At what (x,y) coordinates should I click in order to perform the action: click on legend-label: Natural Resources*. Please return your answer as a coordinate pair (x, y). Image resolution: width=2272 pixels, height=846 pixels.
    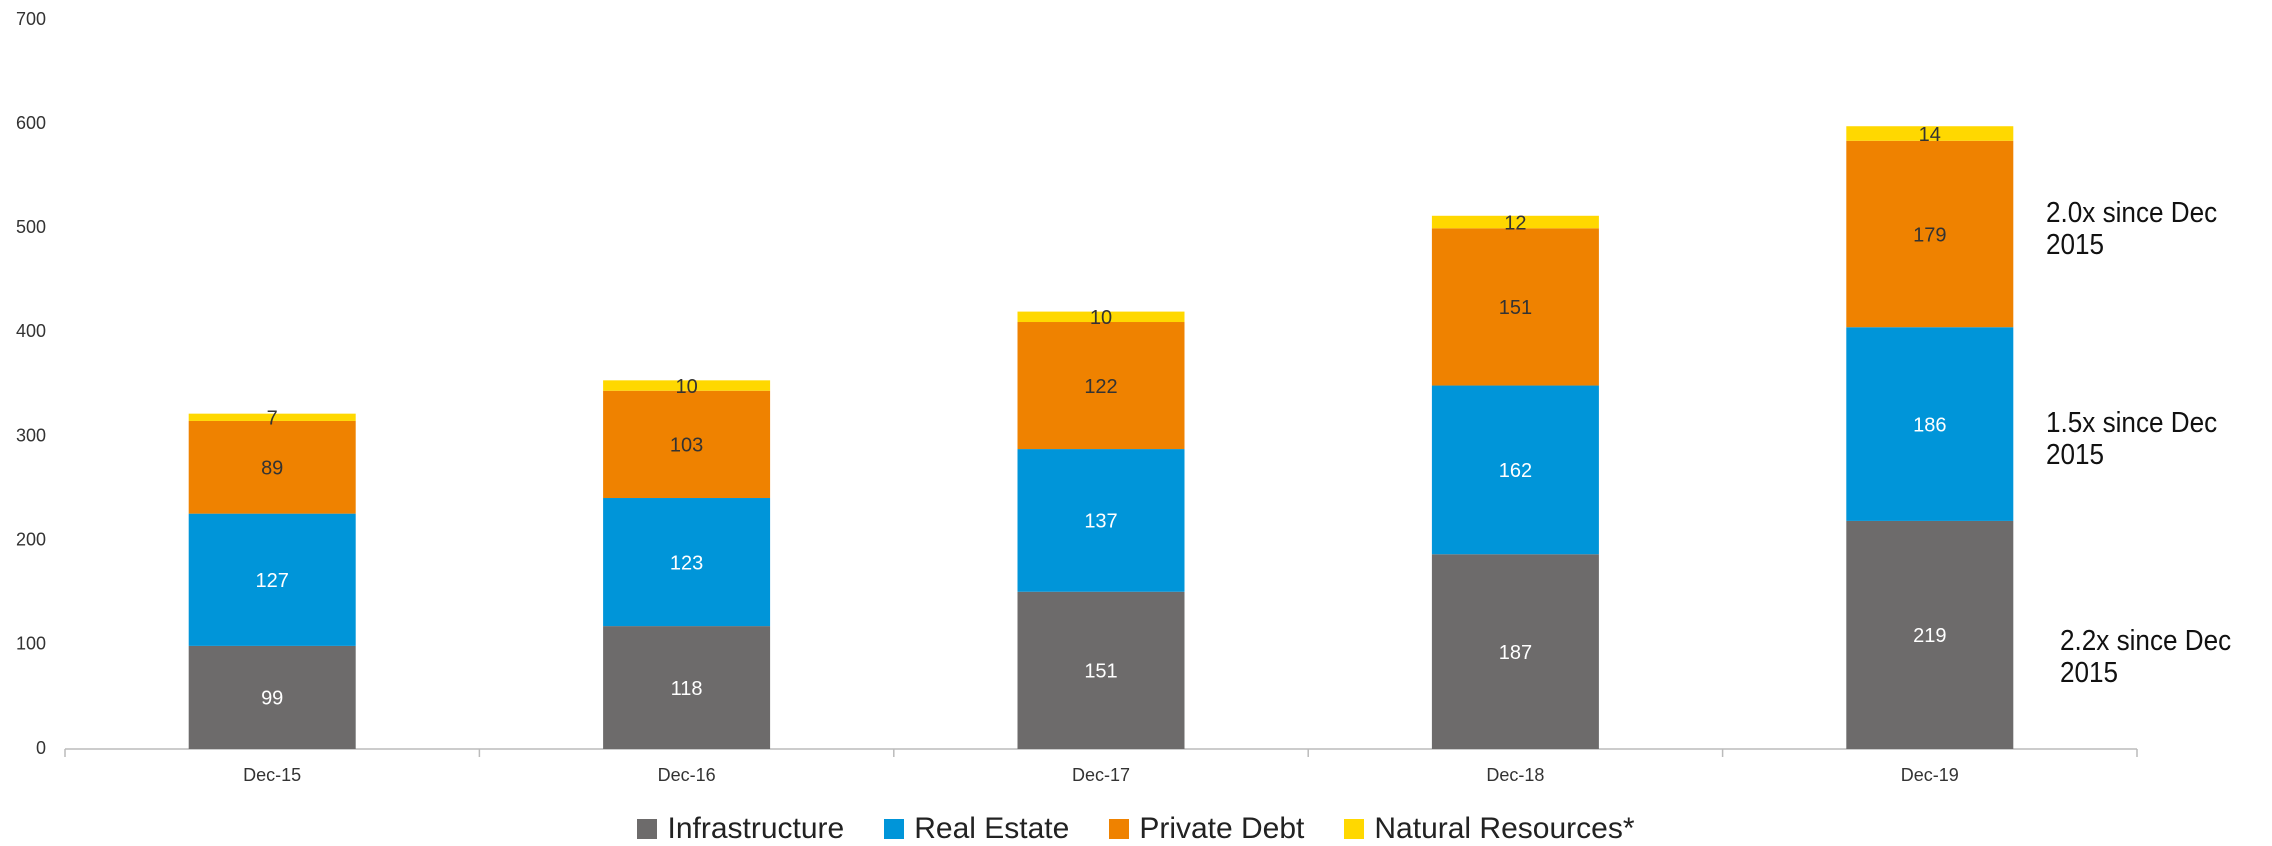
    Looking at the image, I should click on (1504, 828).